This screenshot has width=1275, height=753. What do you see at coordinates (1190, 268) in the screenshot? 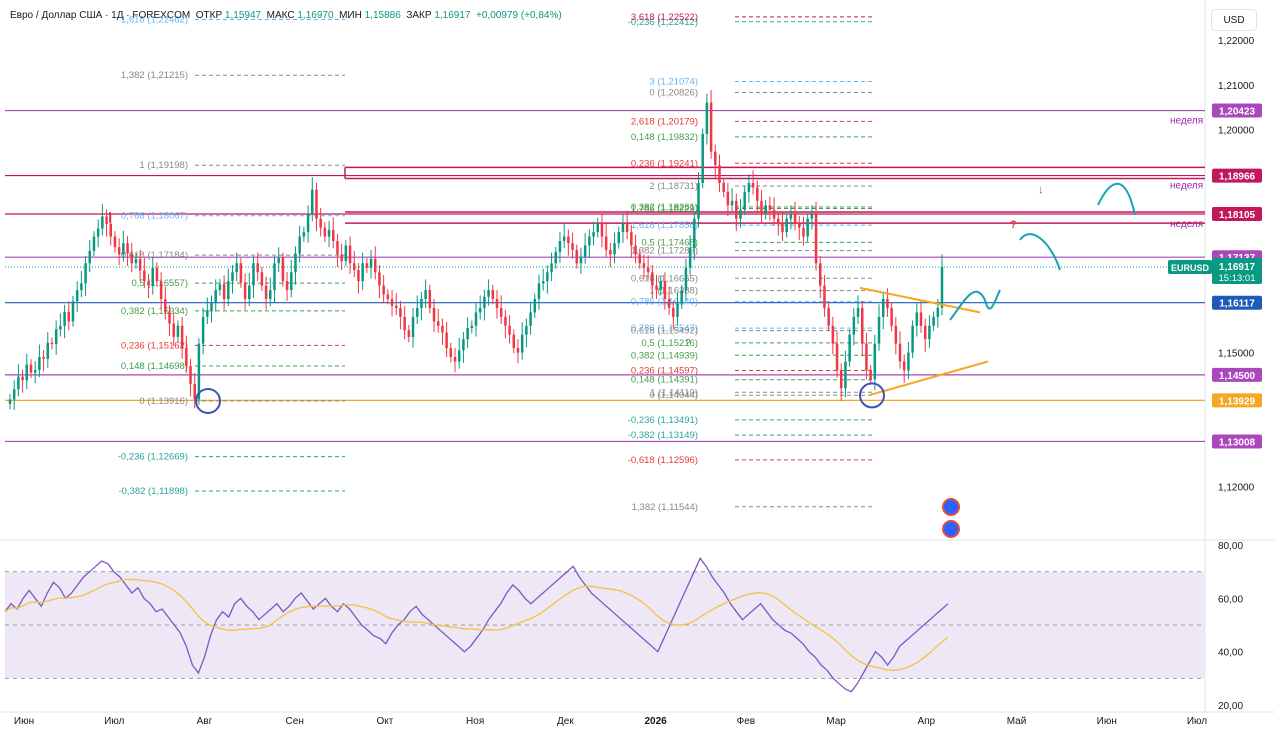
I see `symbol-tag-label: EURUSD` at bounding box center [1190, 268].